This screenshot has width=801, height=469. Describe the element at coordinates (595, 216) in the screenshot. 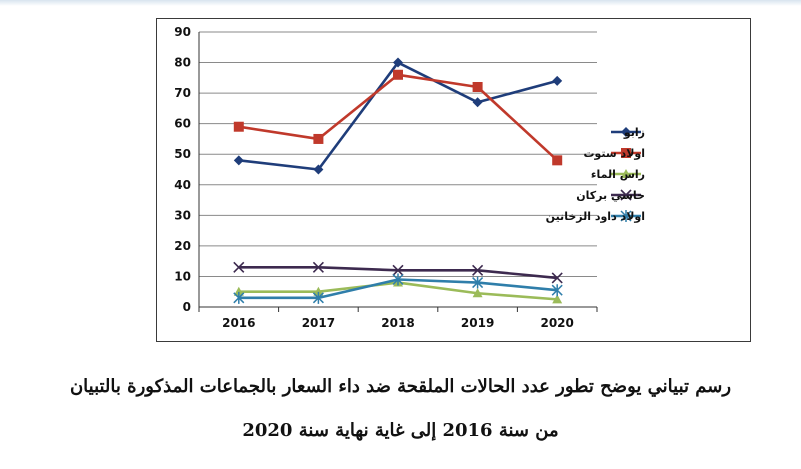

I see `legend-label-4: اولاد داود الزخانين` at that location.